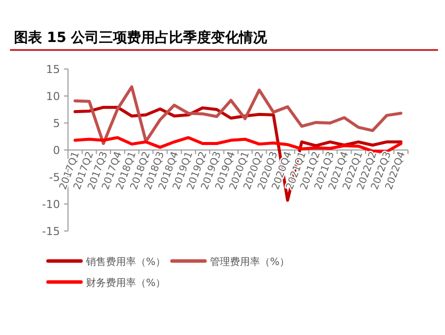  Describe the element at coordinates (56, 123) in the screenshot. I see `y-tick-label: 5` at that location.